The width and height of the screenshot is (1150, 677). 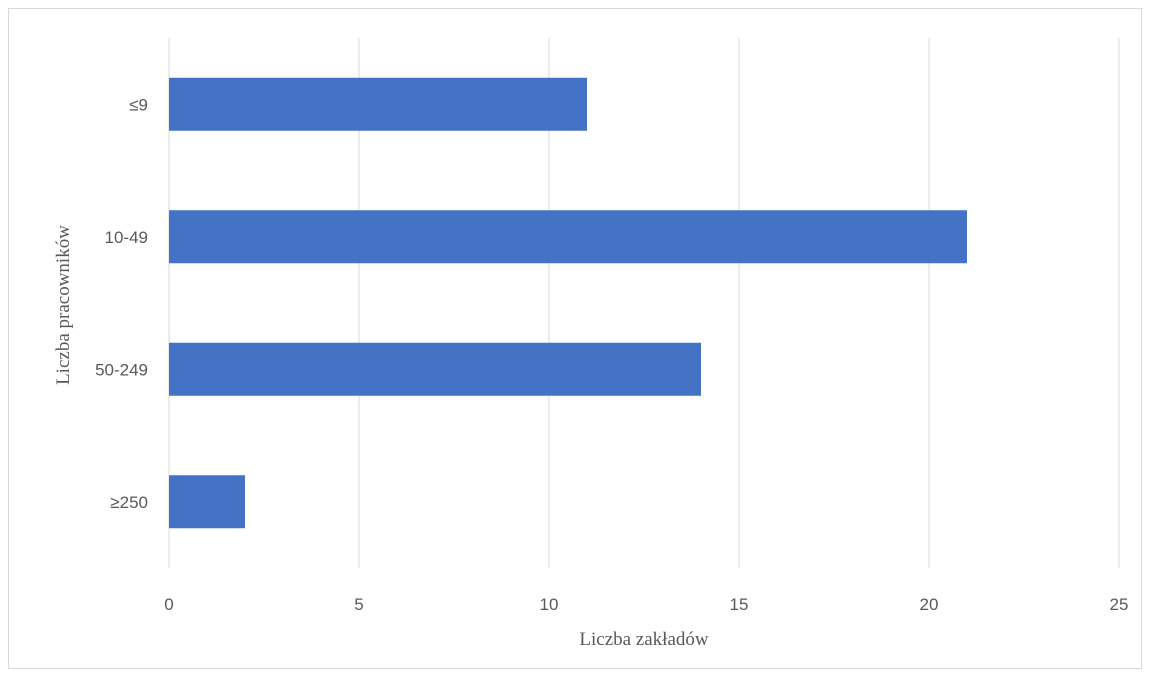 I want to click on y-tick-labels: ≤9 10-49 50-249 ≥250, so click(x=121, y=303).